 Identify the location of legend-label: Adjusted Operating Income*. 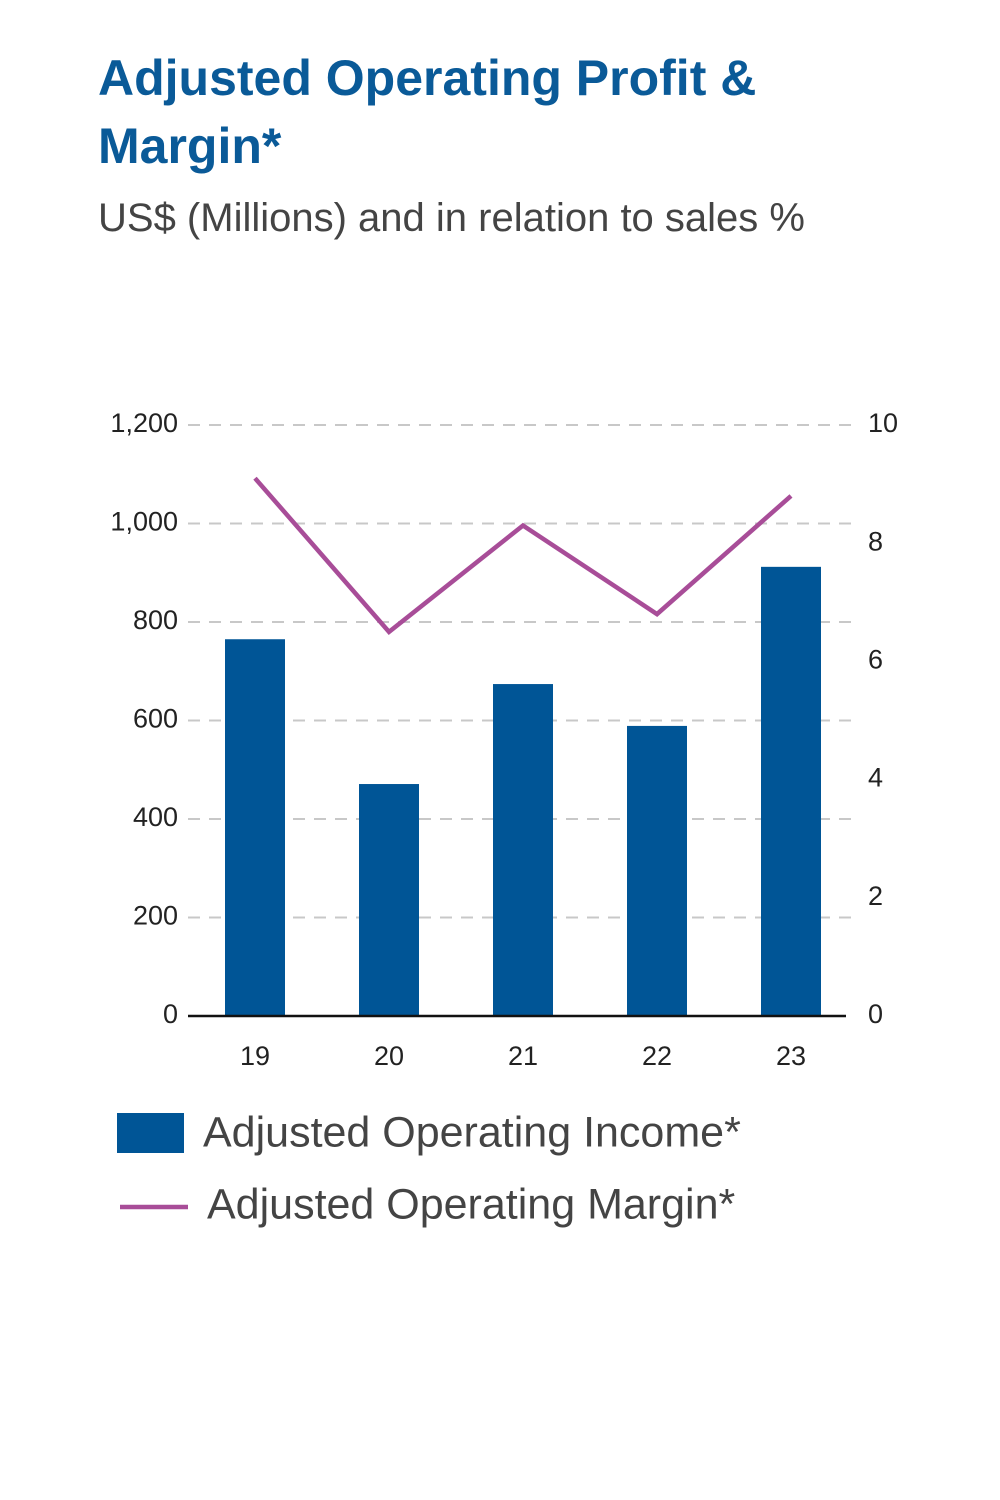
(472, 1132).